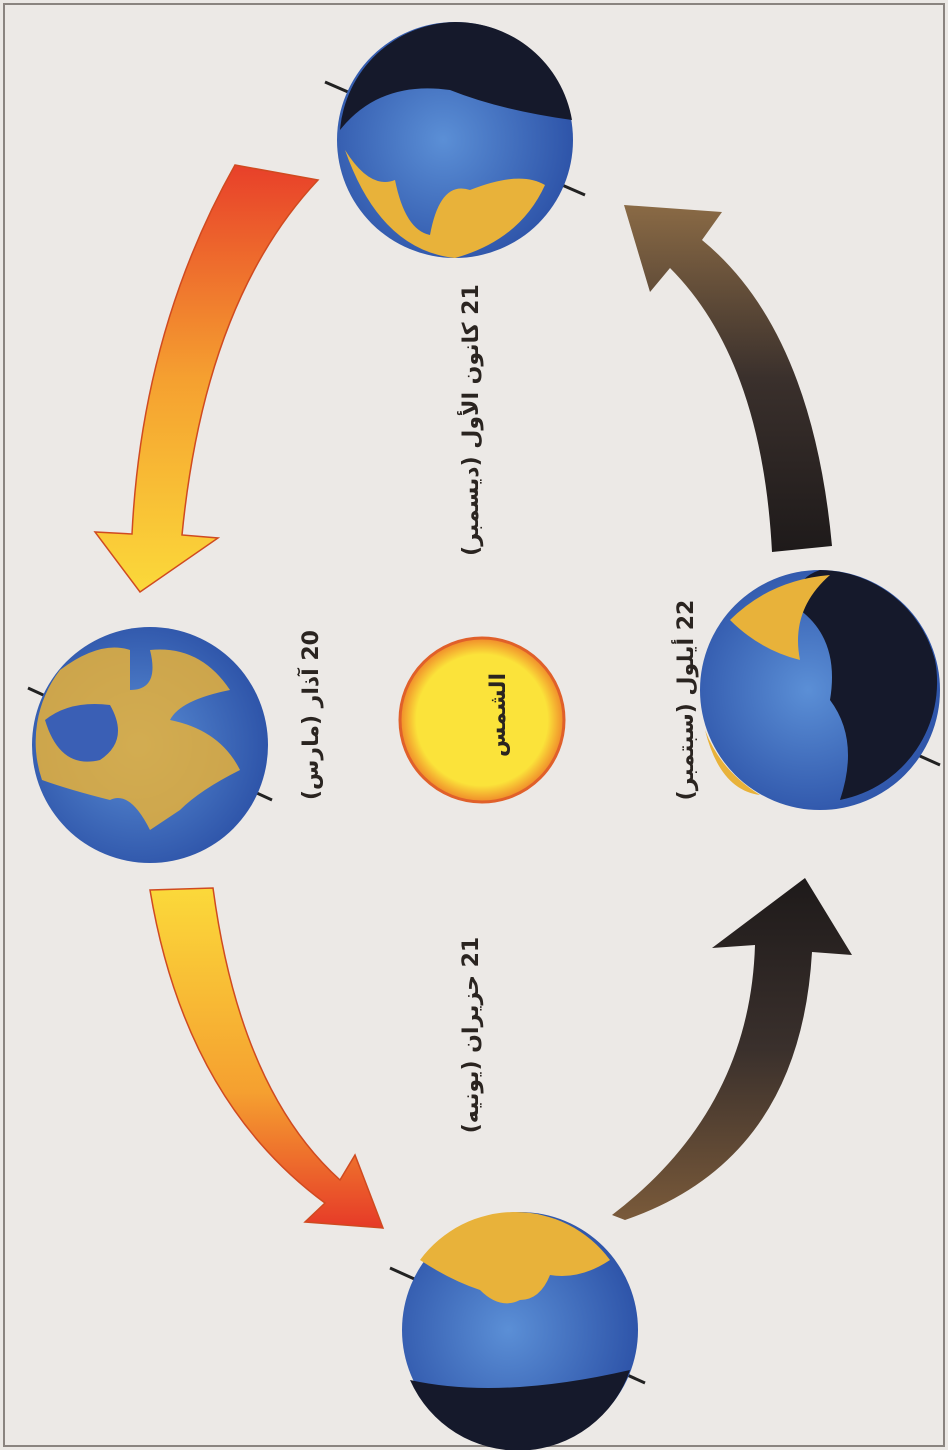 This screenshot has width=948, height=1450. I want to click on season-label: 20 آذار (مارس), so click(310, 715).